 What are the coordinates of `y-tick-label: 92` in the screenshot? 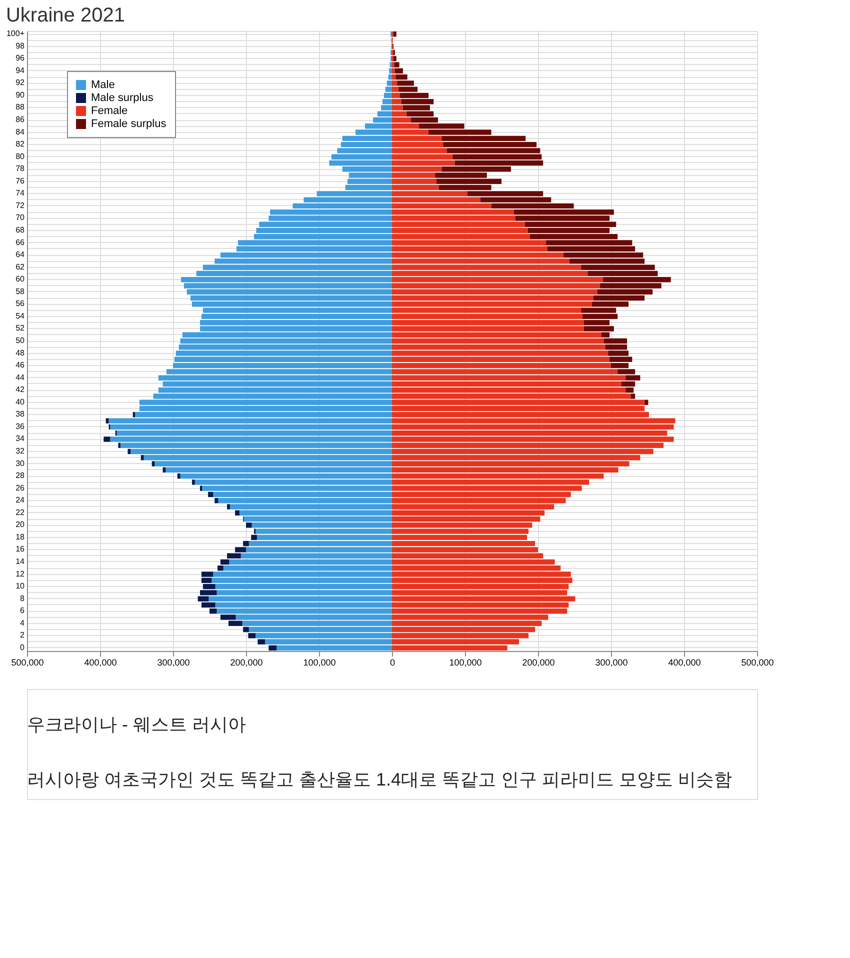 It's located at (21, 83).